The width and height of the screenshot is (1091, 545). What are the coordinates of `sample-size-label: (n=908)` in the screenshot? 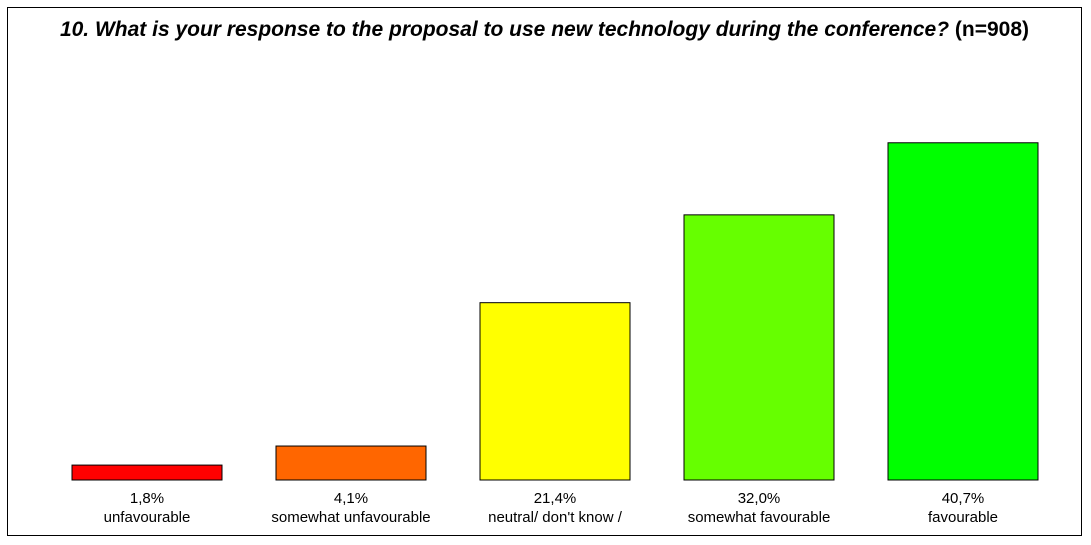 It's located at (992, 29).